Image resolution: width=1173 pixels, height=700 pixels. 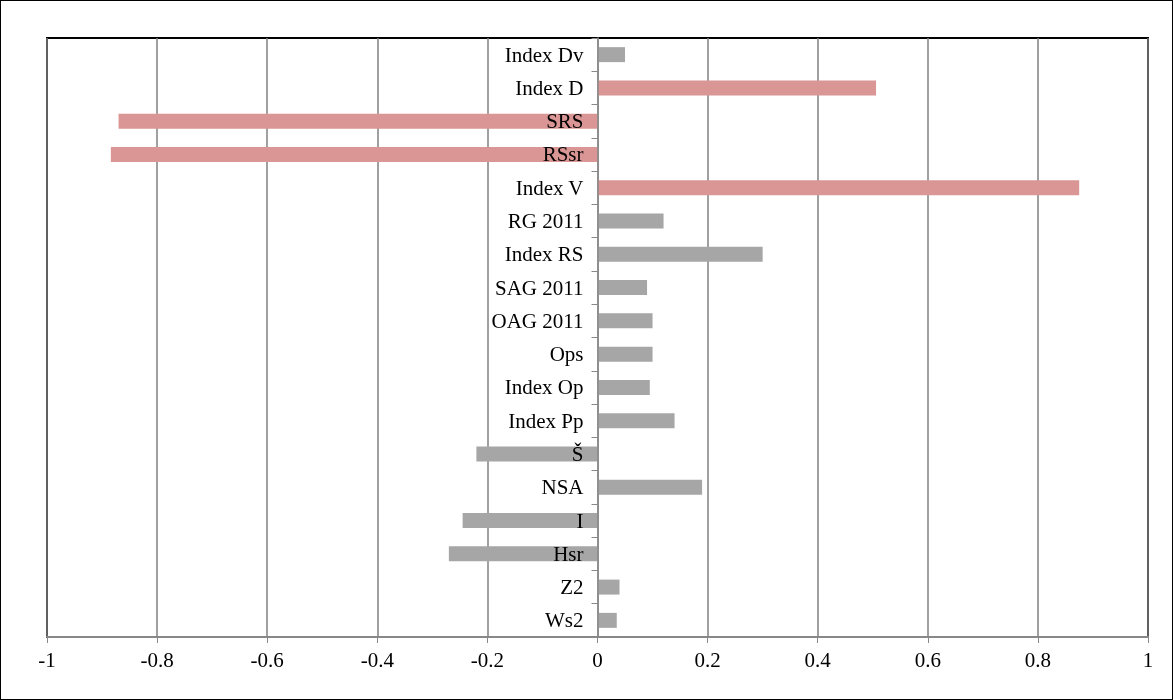 What do you see at coordinates (549, 187) in the screenshot?
I see `y-tick-label: Index V` at bounding box center [549, 187].